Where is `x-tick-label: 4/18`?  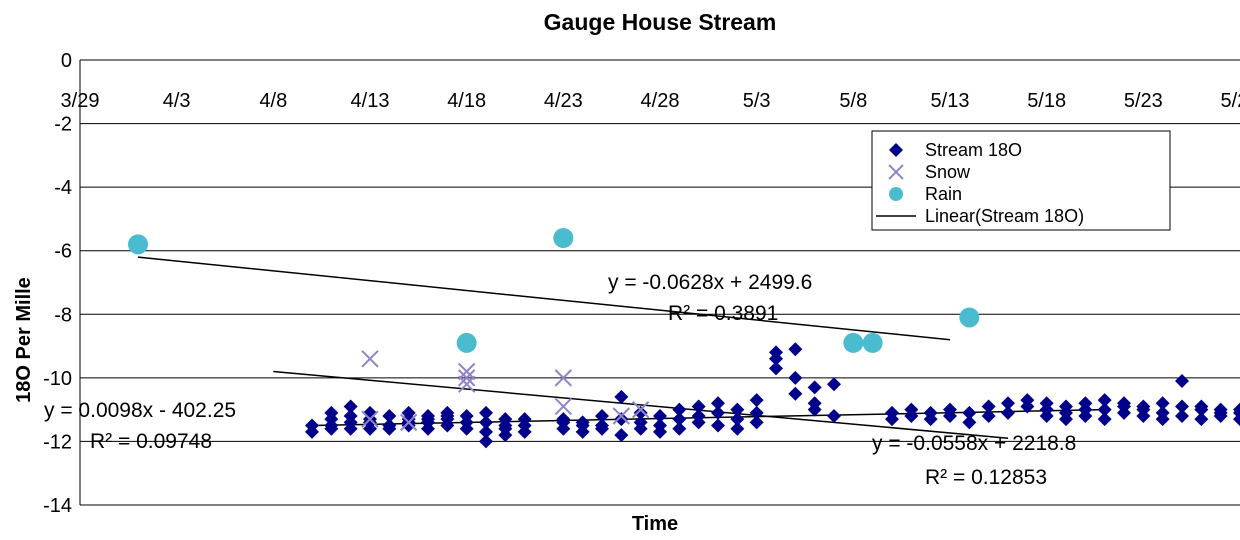
x-tick-label: 4/18 is located at coordinates (466, 101).